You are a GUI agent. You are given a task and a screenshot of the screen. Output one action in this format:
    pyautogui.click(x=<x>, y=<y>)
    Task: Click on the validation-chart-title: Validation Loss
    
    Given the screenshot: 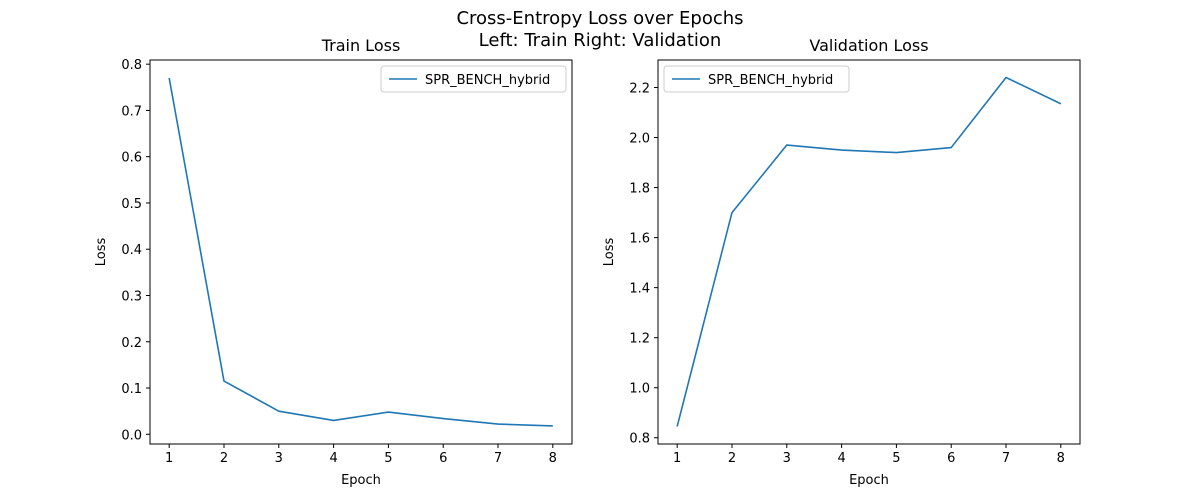 What is the action you would take?
    pyautogui.click(x=868, y=45)
    